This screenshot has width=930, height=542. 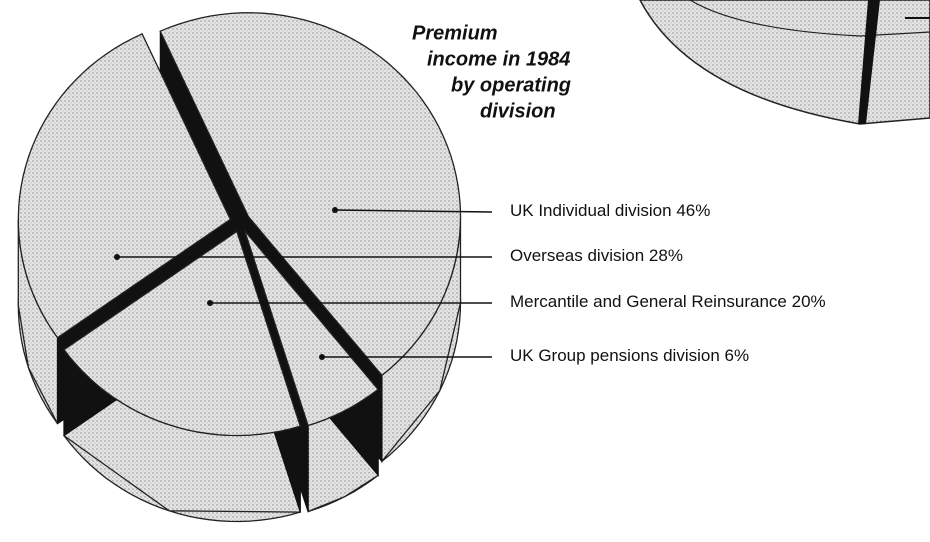 What do you see at coordinates (518, 111) in the screenshot?
I see `title-line: division` at bounding box center [518, 111].